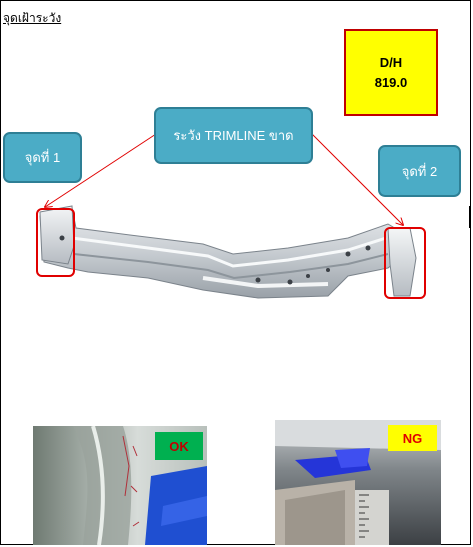 This screenshot has width=473, height=547. Describe the element at coordinates (405, 263) in the screenshot. I see `point-2-highlight` at that location.